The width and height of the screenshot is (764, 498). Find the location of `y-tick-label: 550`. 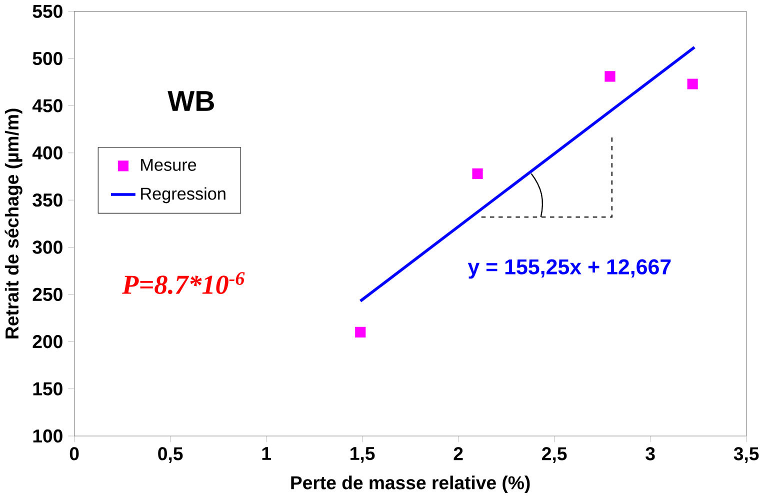

y-tick-label: 550 is located at coordinates (47, 11).